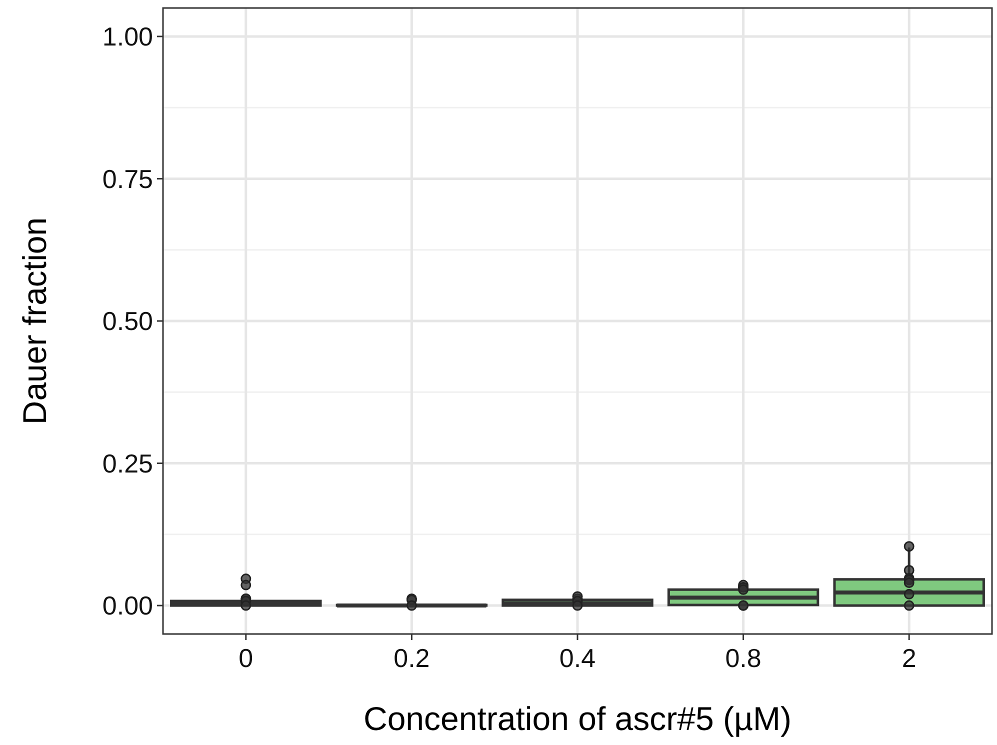  Describe the element at coordinates (127, 179) in the screenshot. I see `y-tick-label: 0.75` at that location.